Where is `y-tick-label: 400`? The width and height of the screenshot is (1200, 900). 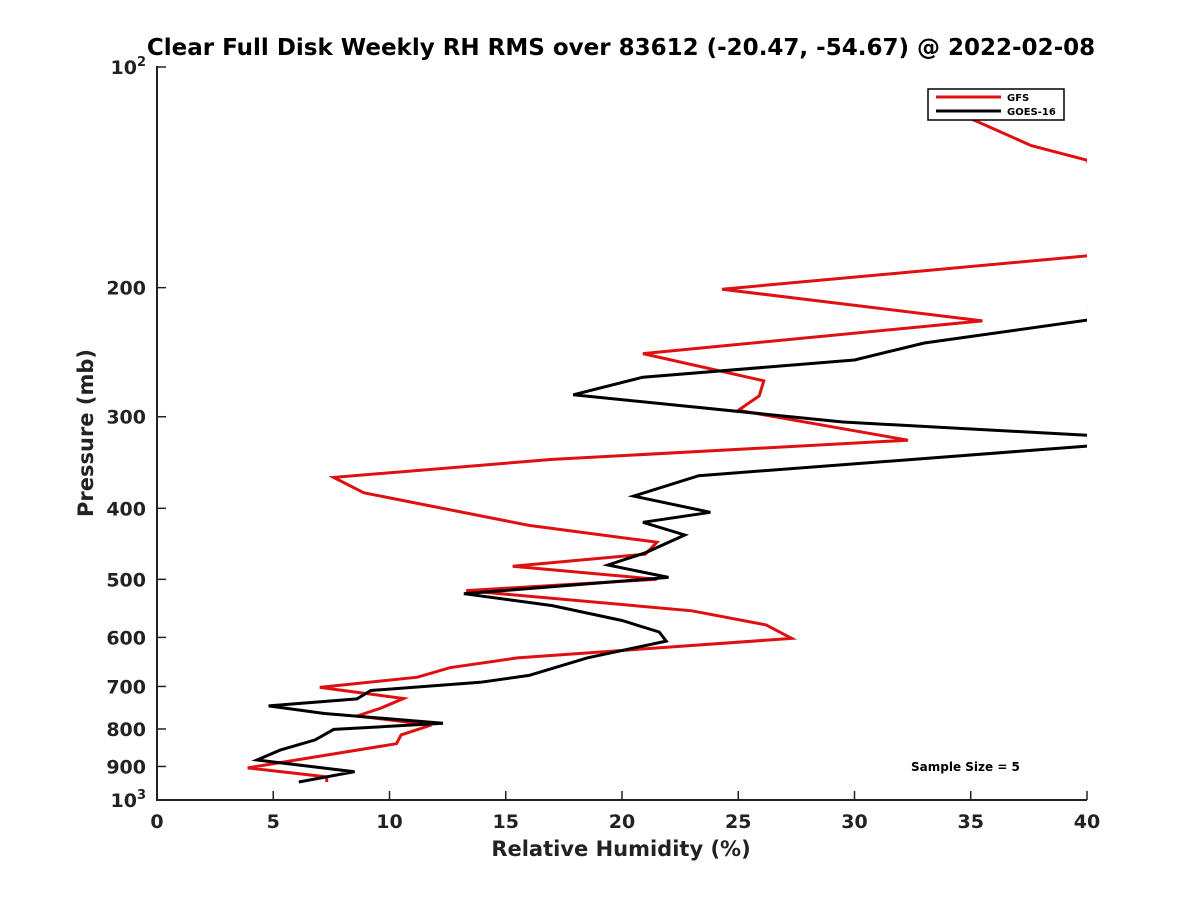 y-tick-label: 400 is located at coordinates (126, 509).